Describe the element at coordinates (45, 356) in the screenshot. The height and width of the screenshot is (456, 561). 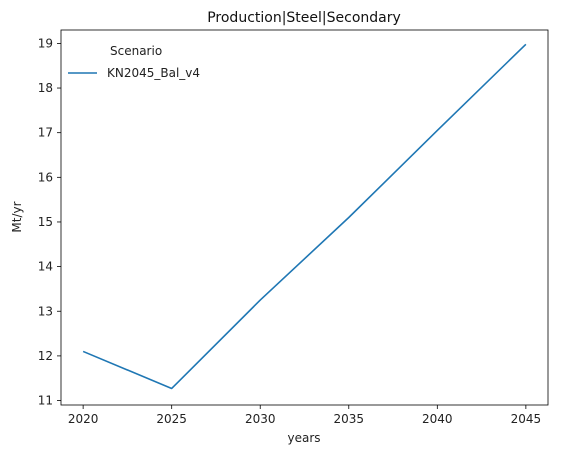
I see `y-tick-label: 12` at that location.